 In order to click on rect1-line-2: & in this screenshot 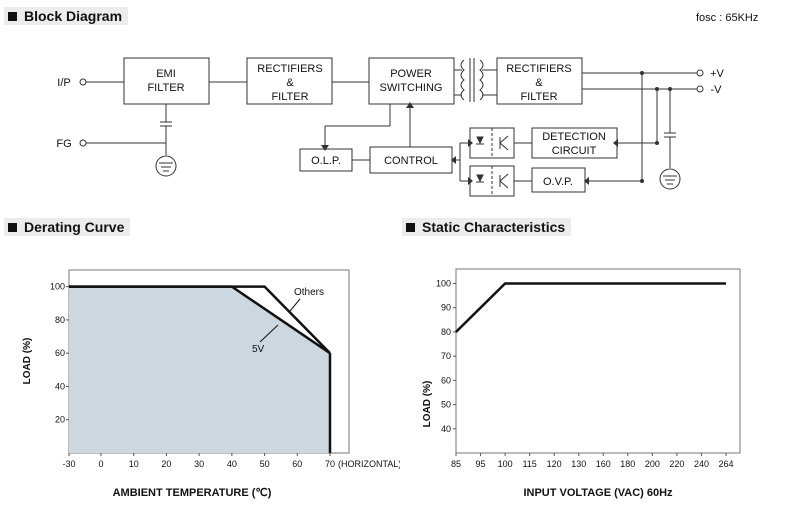, I will do `click(290, 83)`.